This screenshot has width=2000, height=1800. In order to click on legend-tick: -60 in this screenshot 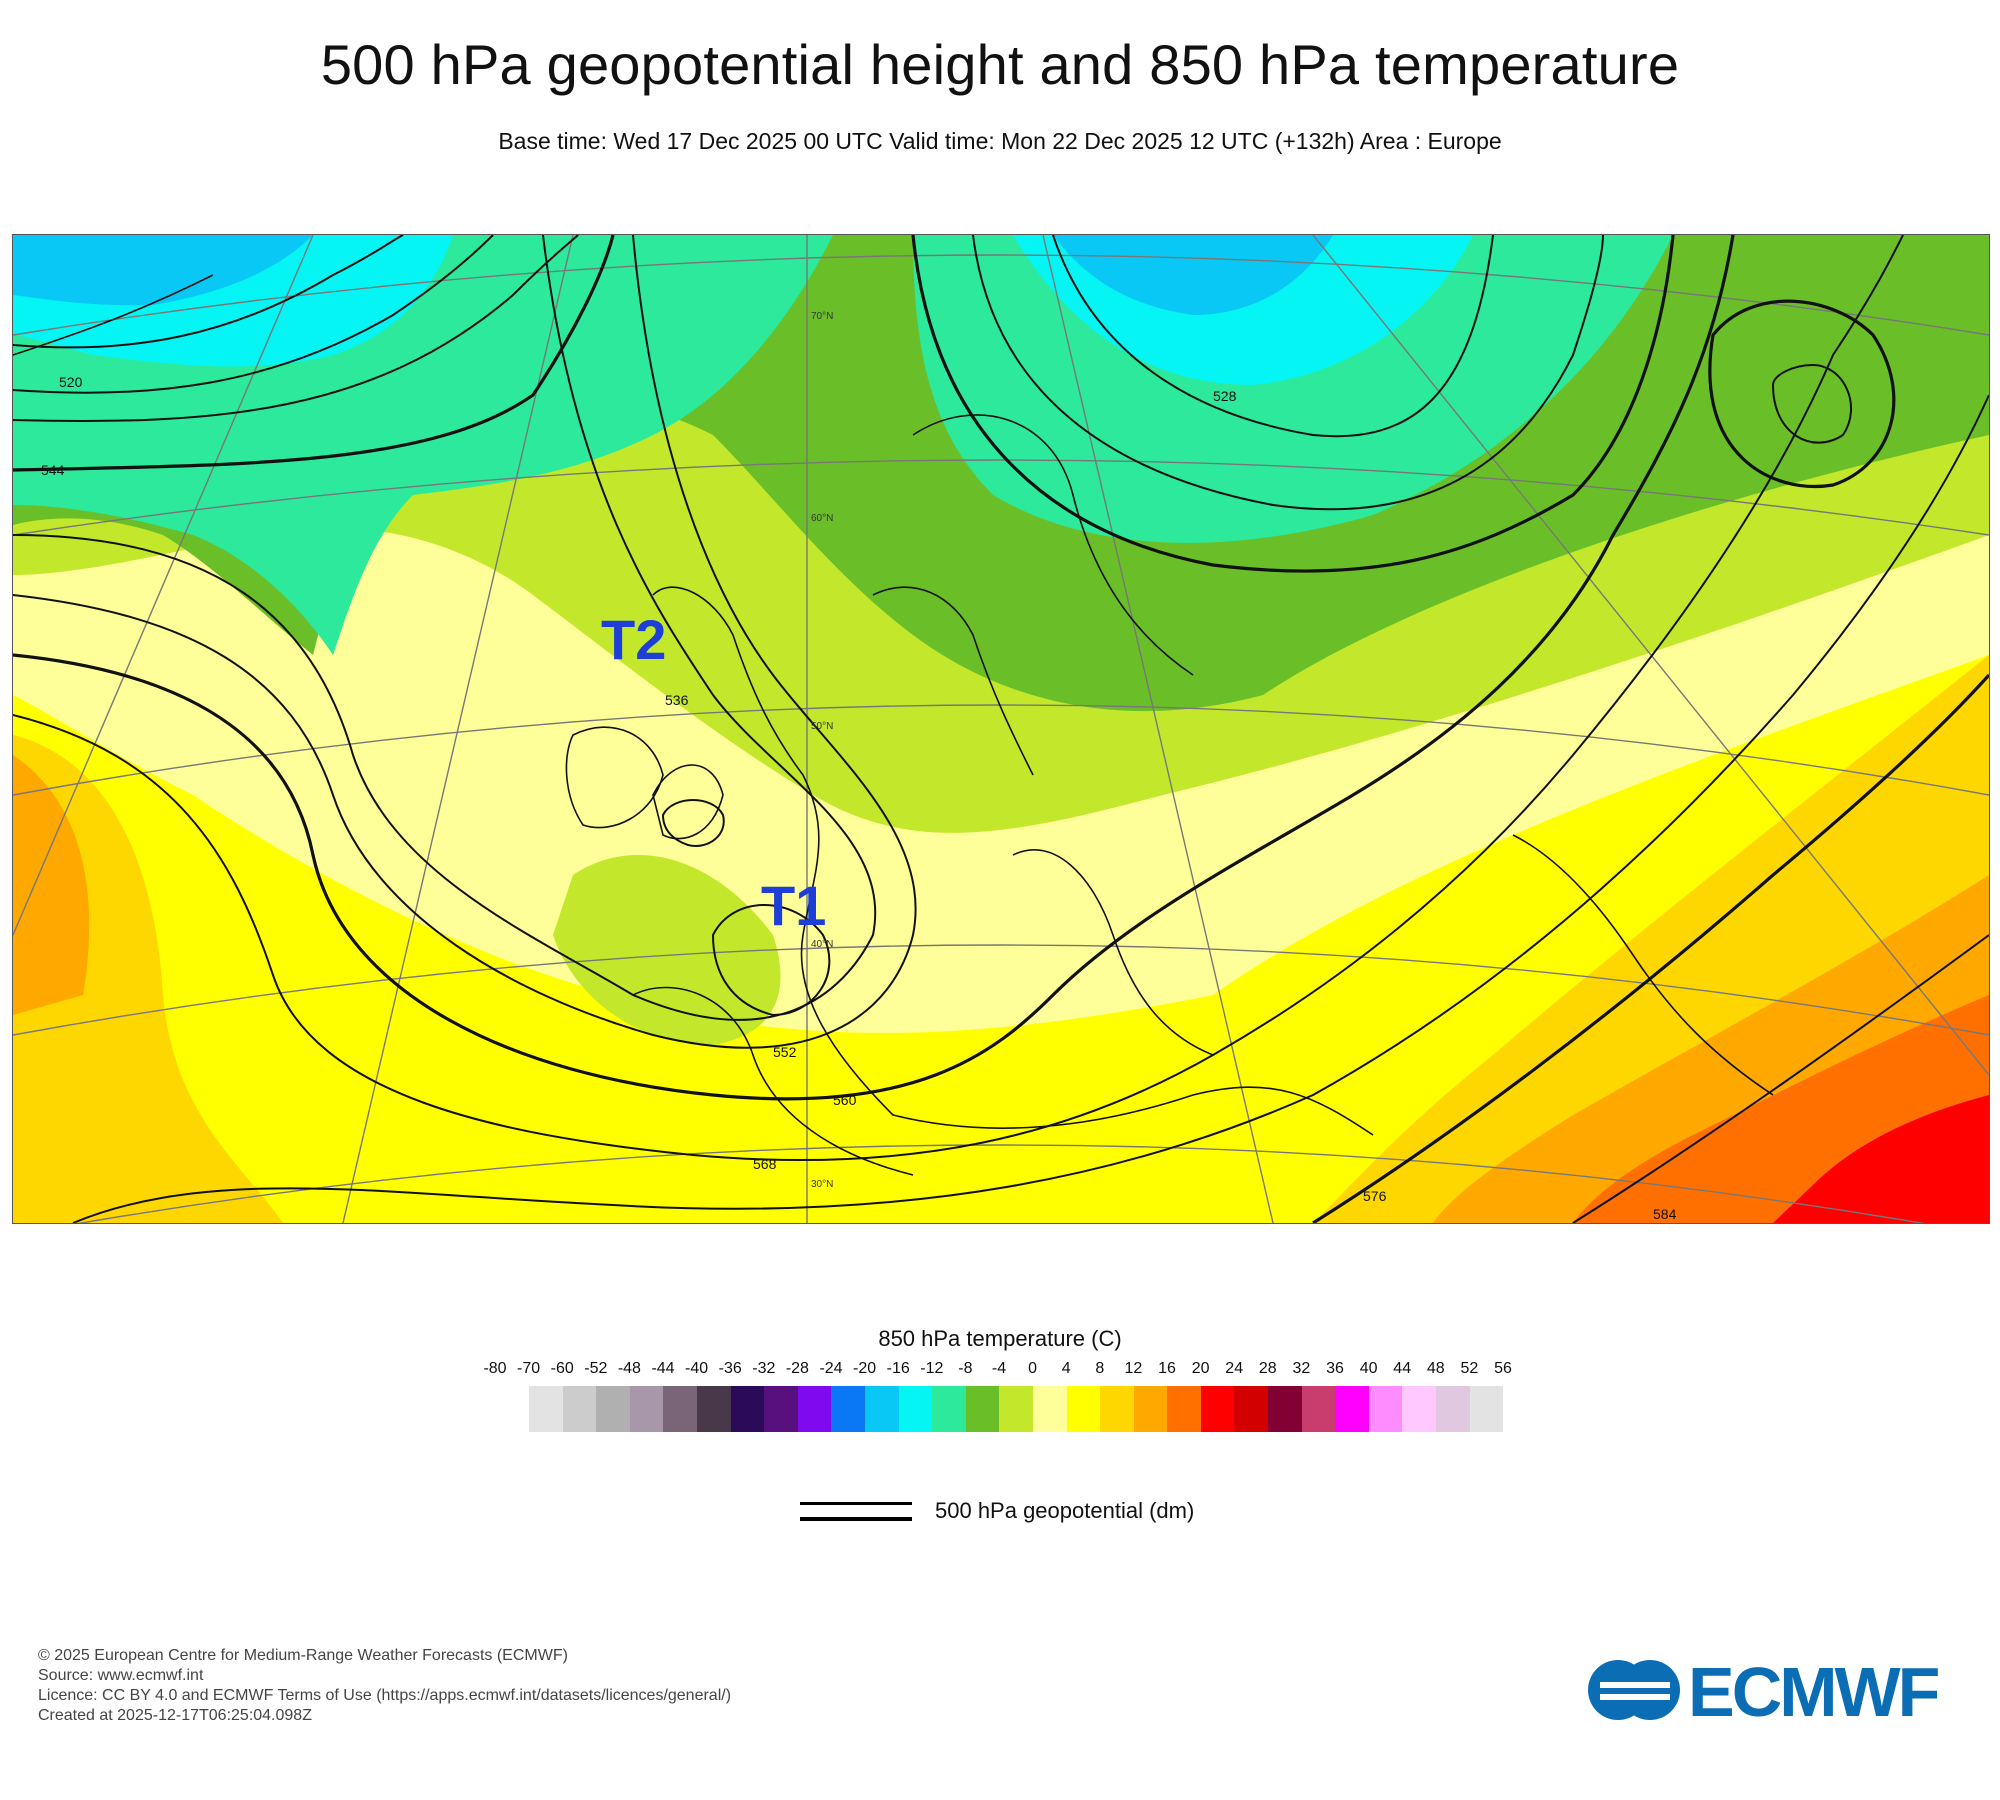, I will do `click(562, 1368)`.